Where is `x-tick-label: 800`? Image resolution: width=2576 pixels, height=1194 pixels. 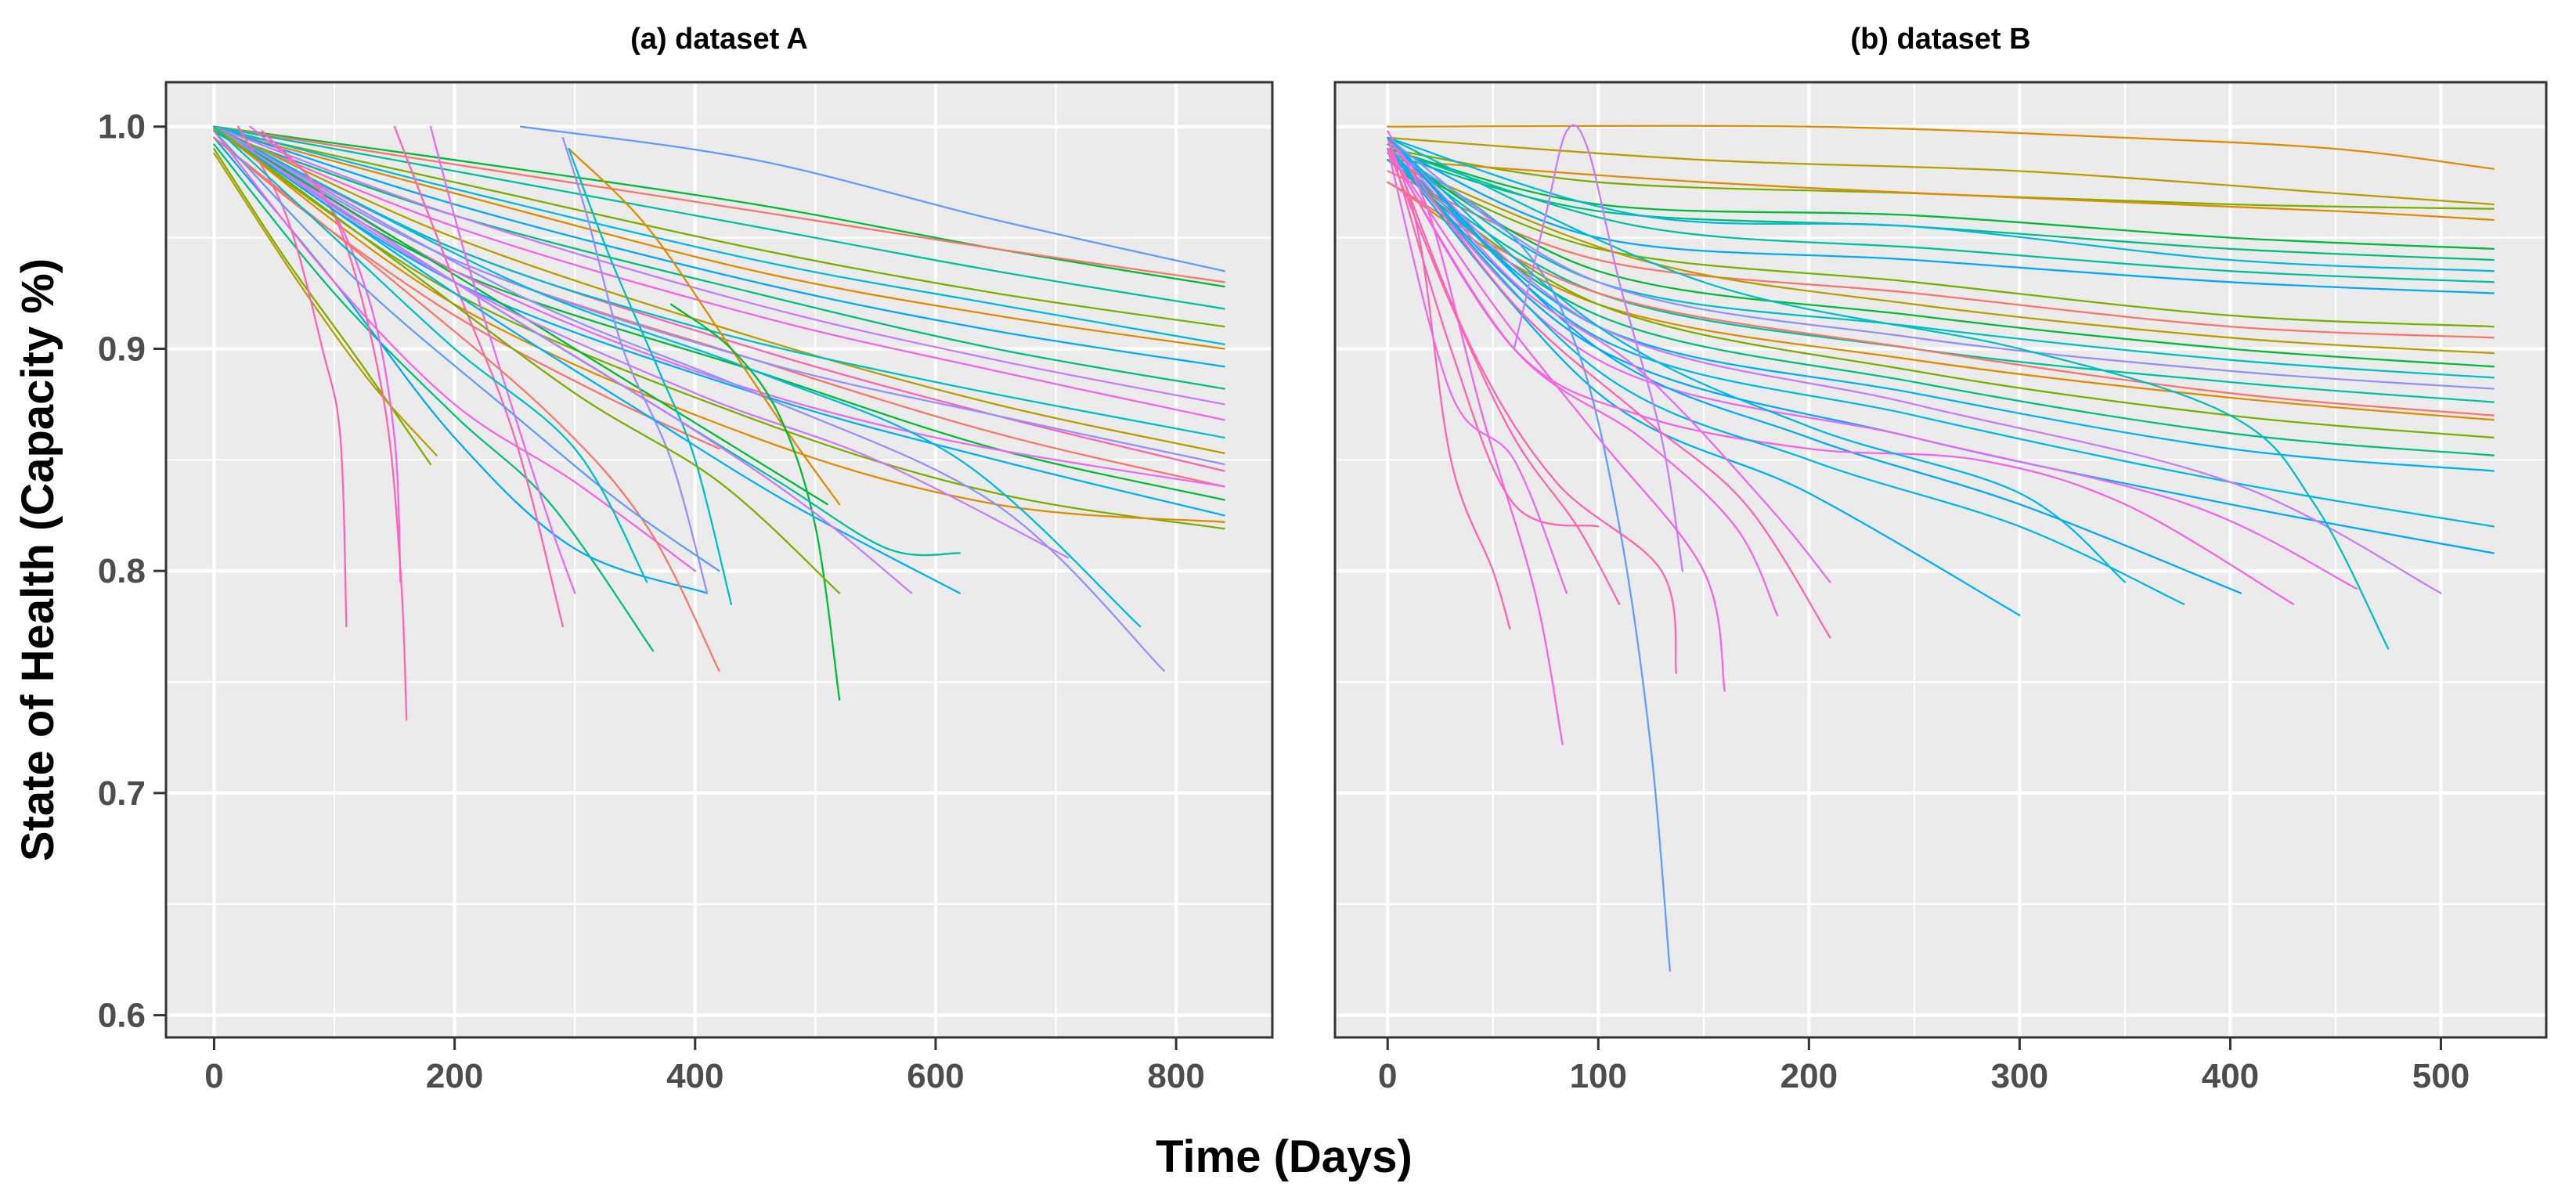 x-tick-label: 800 is located at coordinates (1175, 1076).